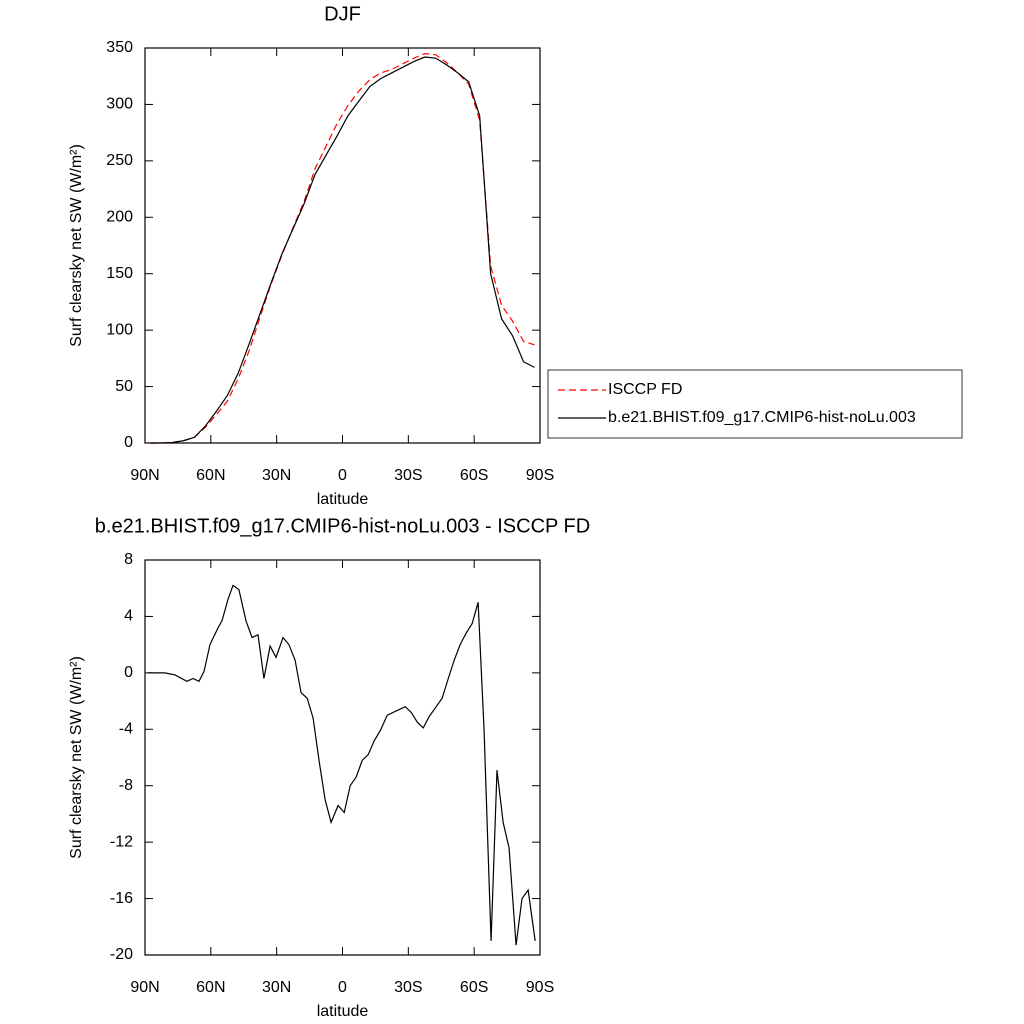  Describe the element at coordinates (755, 404) in the screenshot. I see `legend-box` at that location.